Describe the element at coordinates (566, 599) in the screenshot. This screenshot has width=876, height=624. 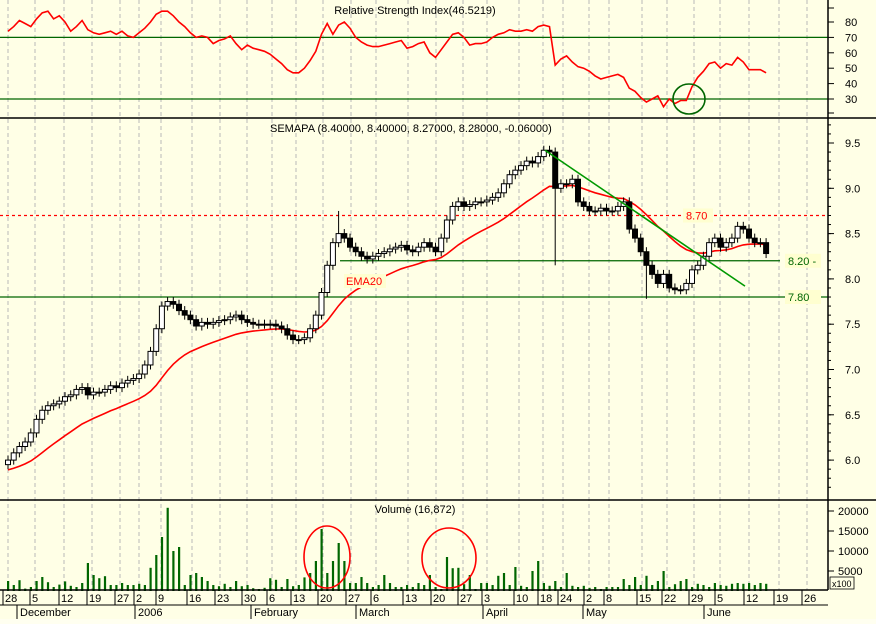
I see `date-tick-label: 24` at that location.